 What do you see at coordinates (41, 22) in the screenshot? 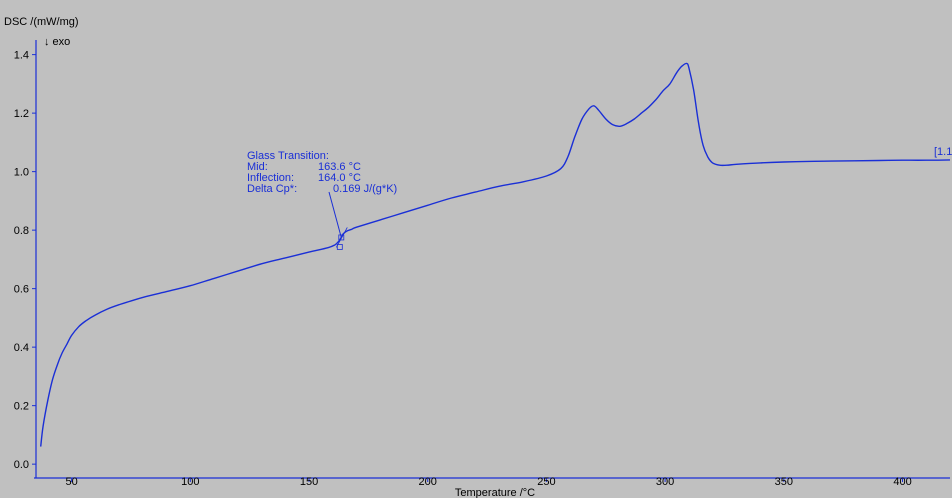
I see `y-axis-title: DSC /(mW/mg)` at bounding box center [41, 22].